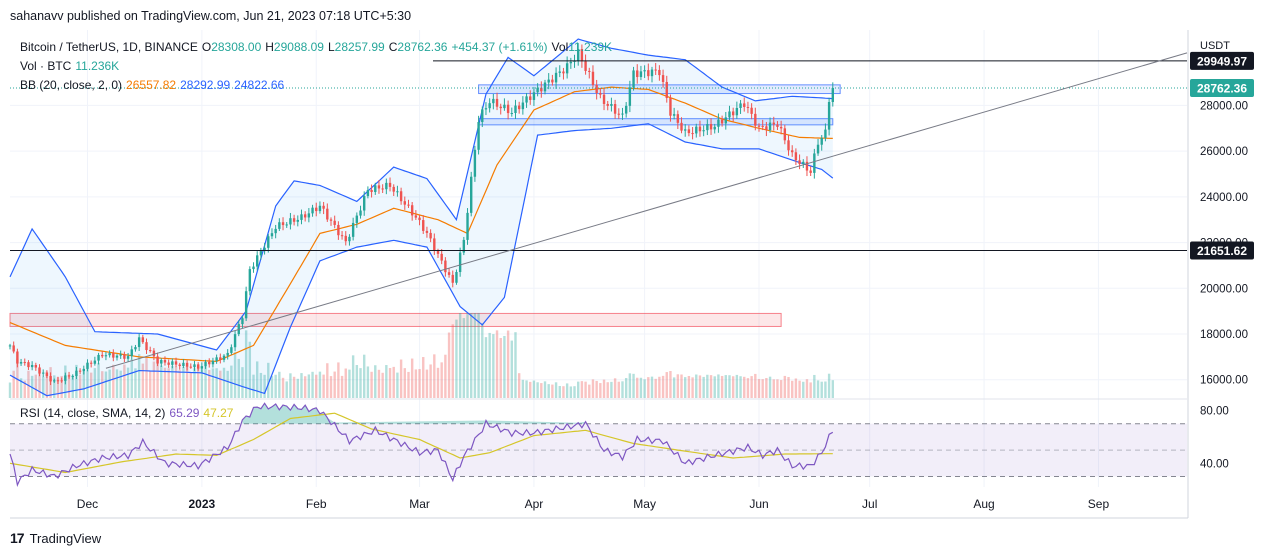  I want to click on zone-pink, so click(395, 319).